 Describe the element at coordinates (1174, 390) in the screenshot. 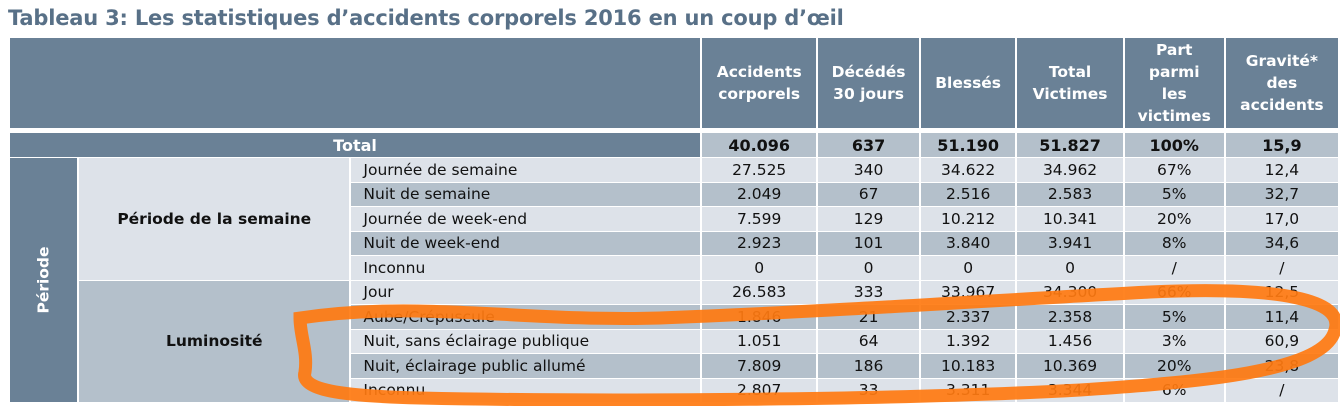

I see `cell-value: 6%` at that location.